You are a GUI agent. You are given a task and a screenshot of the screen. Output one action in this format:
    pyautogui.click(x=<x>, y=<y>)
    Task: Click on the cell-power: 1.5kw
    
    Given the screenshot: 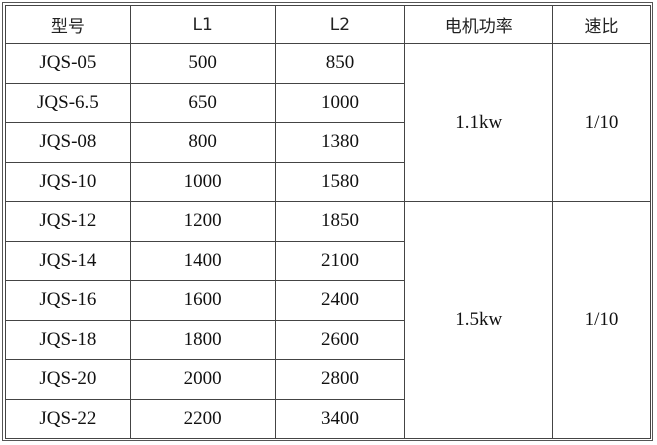 What is the action you would take?
    pyautogui.click(x=479, y=320)
    